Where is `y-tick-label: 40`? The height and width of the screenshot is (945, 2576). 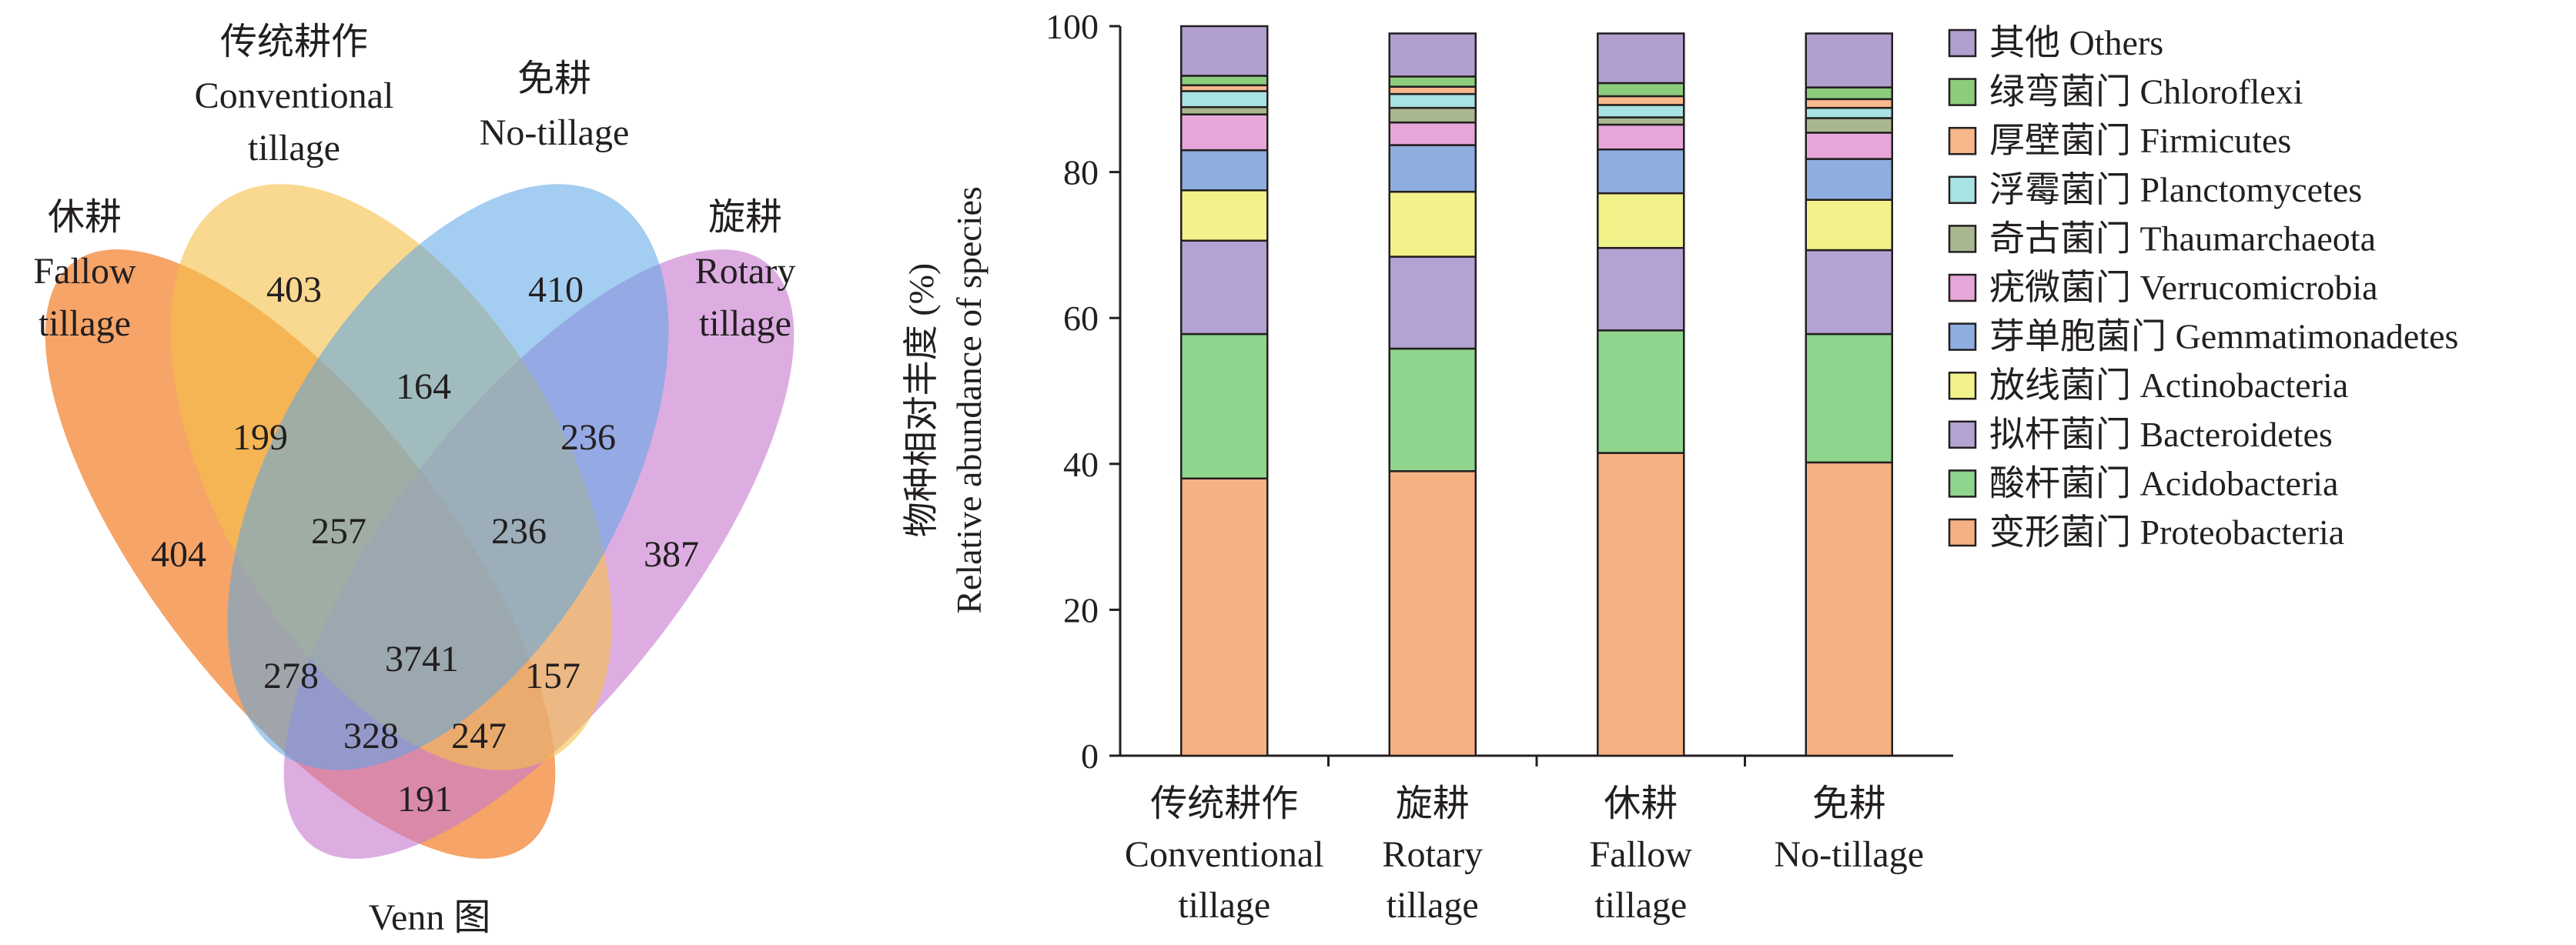 y-tick-label: 40 is located at coordinates (1081, 464).